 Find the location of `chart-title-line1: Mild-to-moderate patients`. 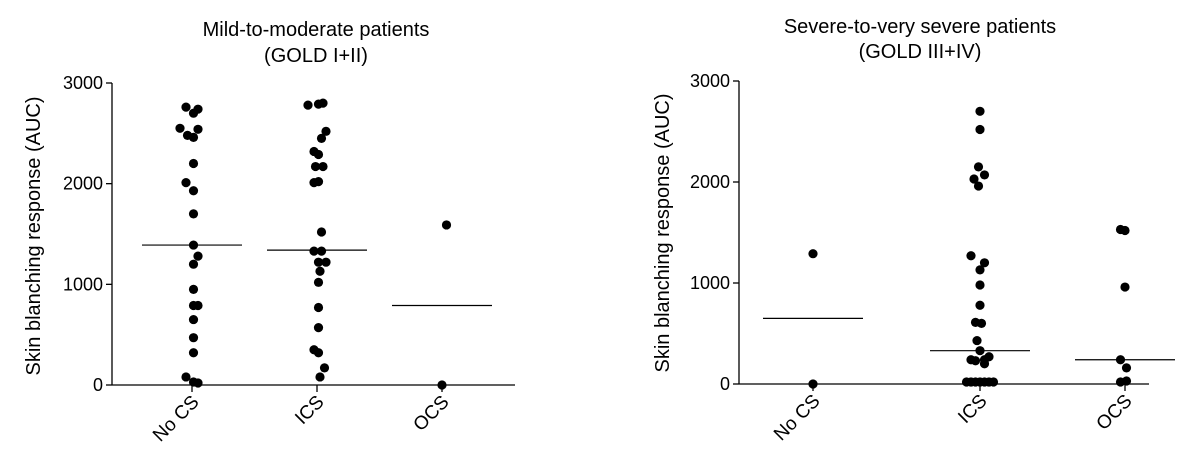

chart-title-line1: Mild-to-moderate patients is located at coordinates (316, 30).